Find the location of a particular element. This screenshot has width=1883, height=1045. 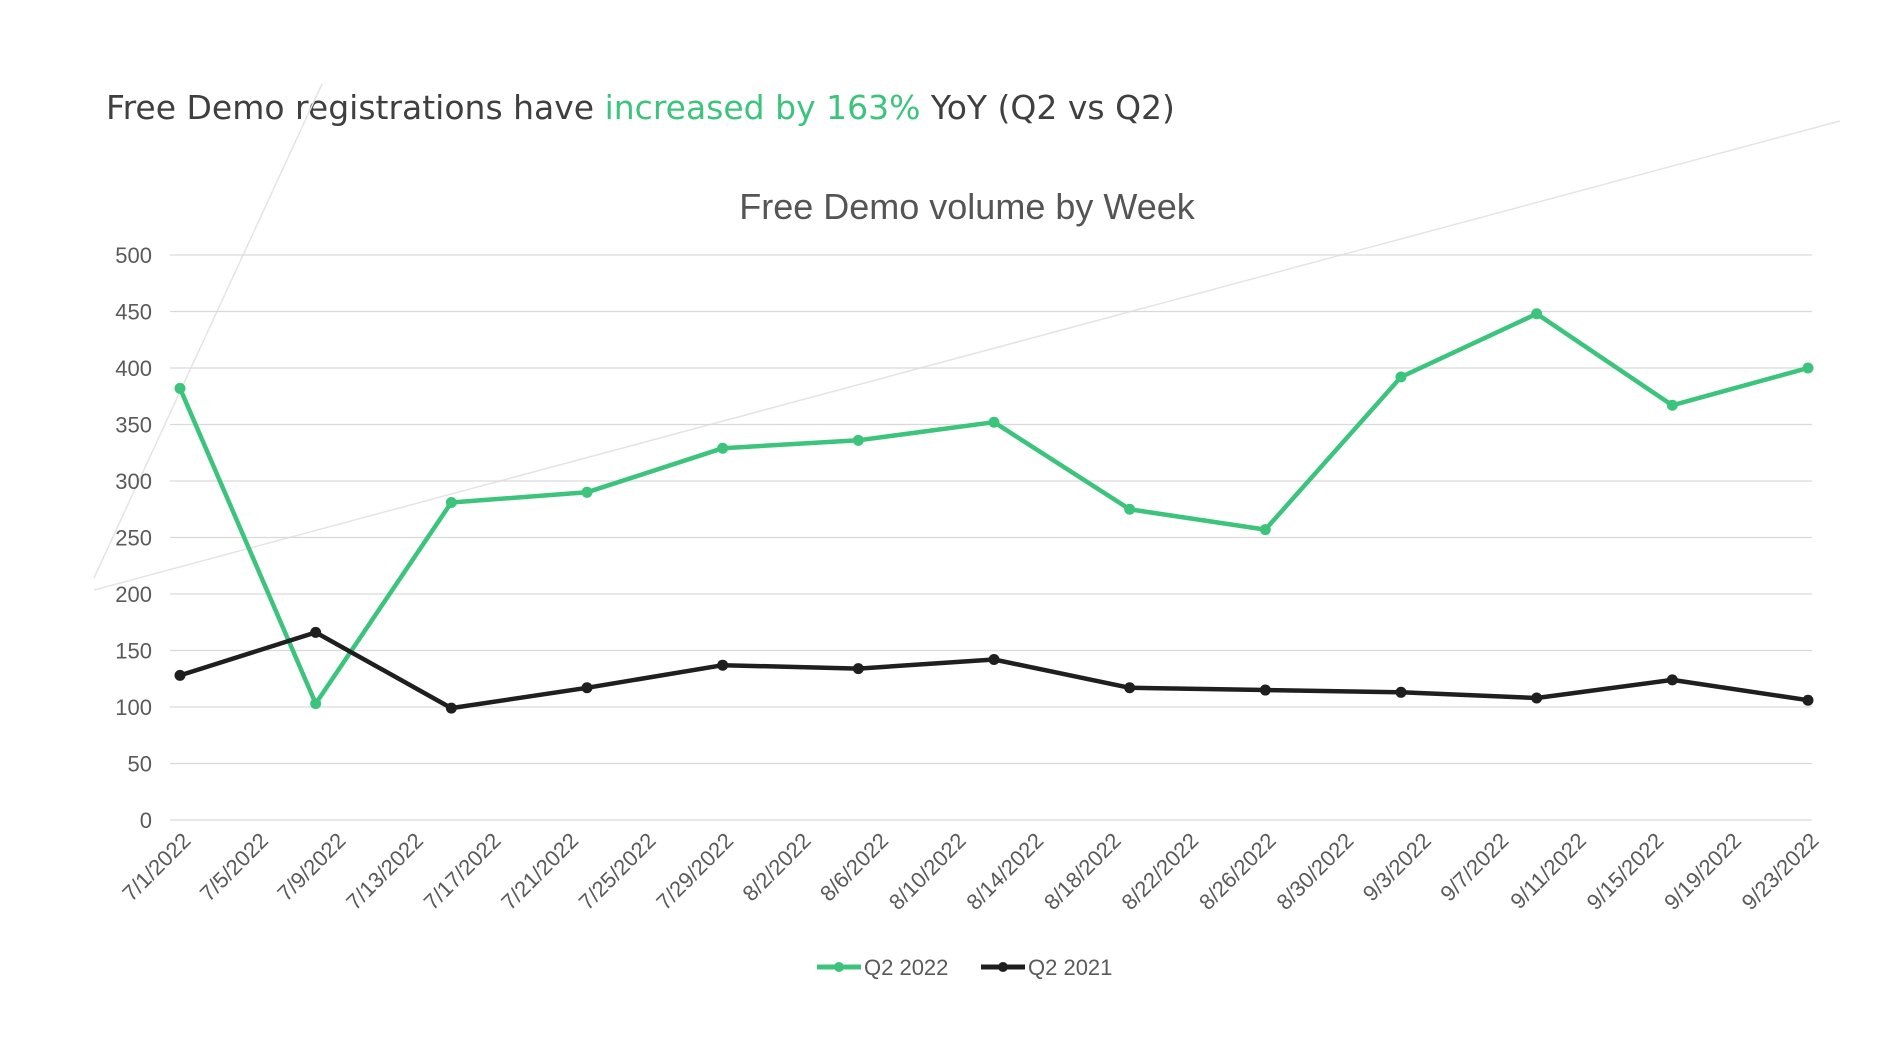

y-tick-label: 100 is located at coordinates (133, 707).